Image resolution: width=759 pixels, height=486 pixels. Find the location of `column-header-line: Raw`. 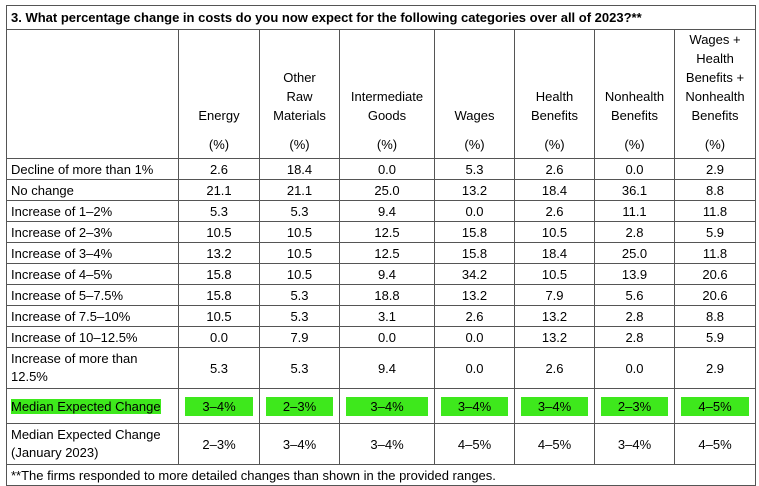

column-header-line: Raw is located at coordinates (299, 96).